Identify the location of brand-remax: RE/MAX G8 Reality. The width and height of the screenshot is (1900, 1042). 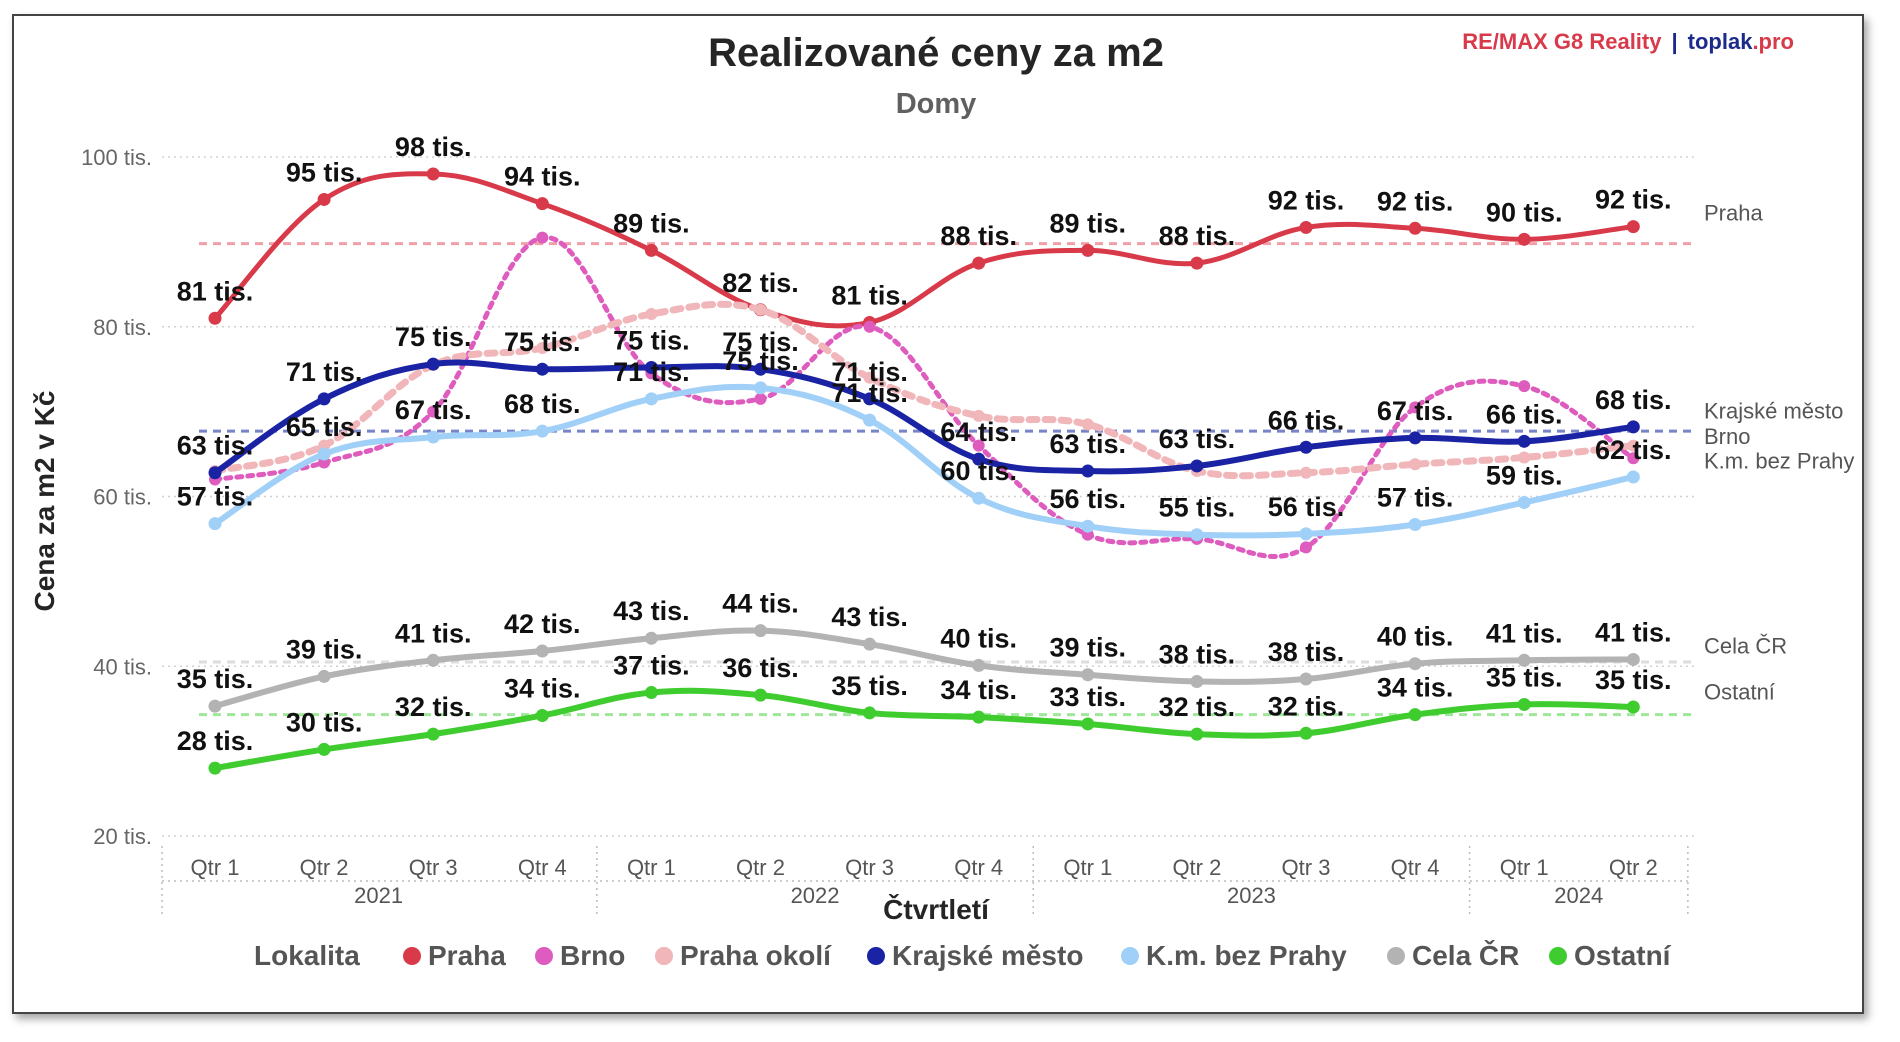
(1562, 41).